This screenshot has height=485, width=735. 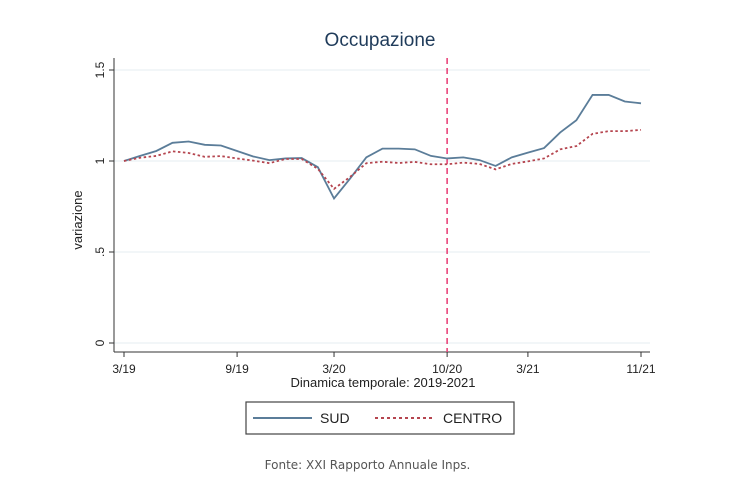 I want to click on legend: SUD CENTRO, so click(x=380, y=418).